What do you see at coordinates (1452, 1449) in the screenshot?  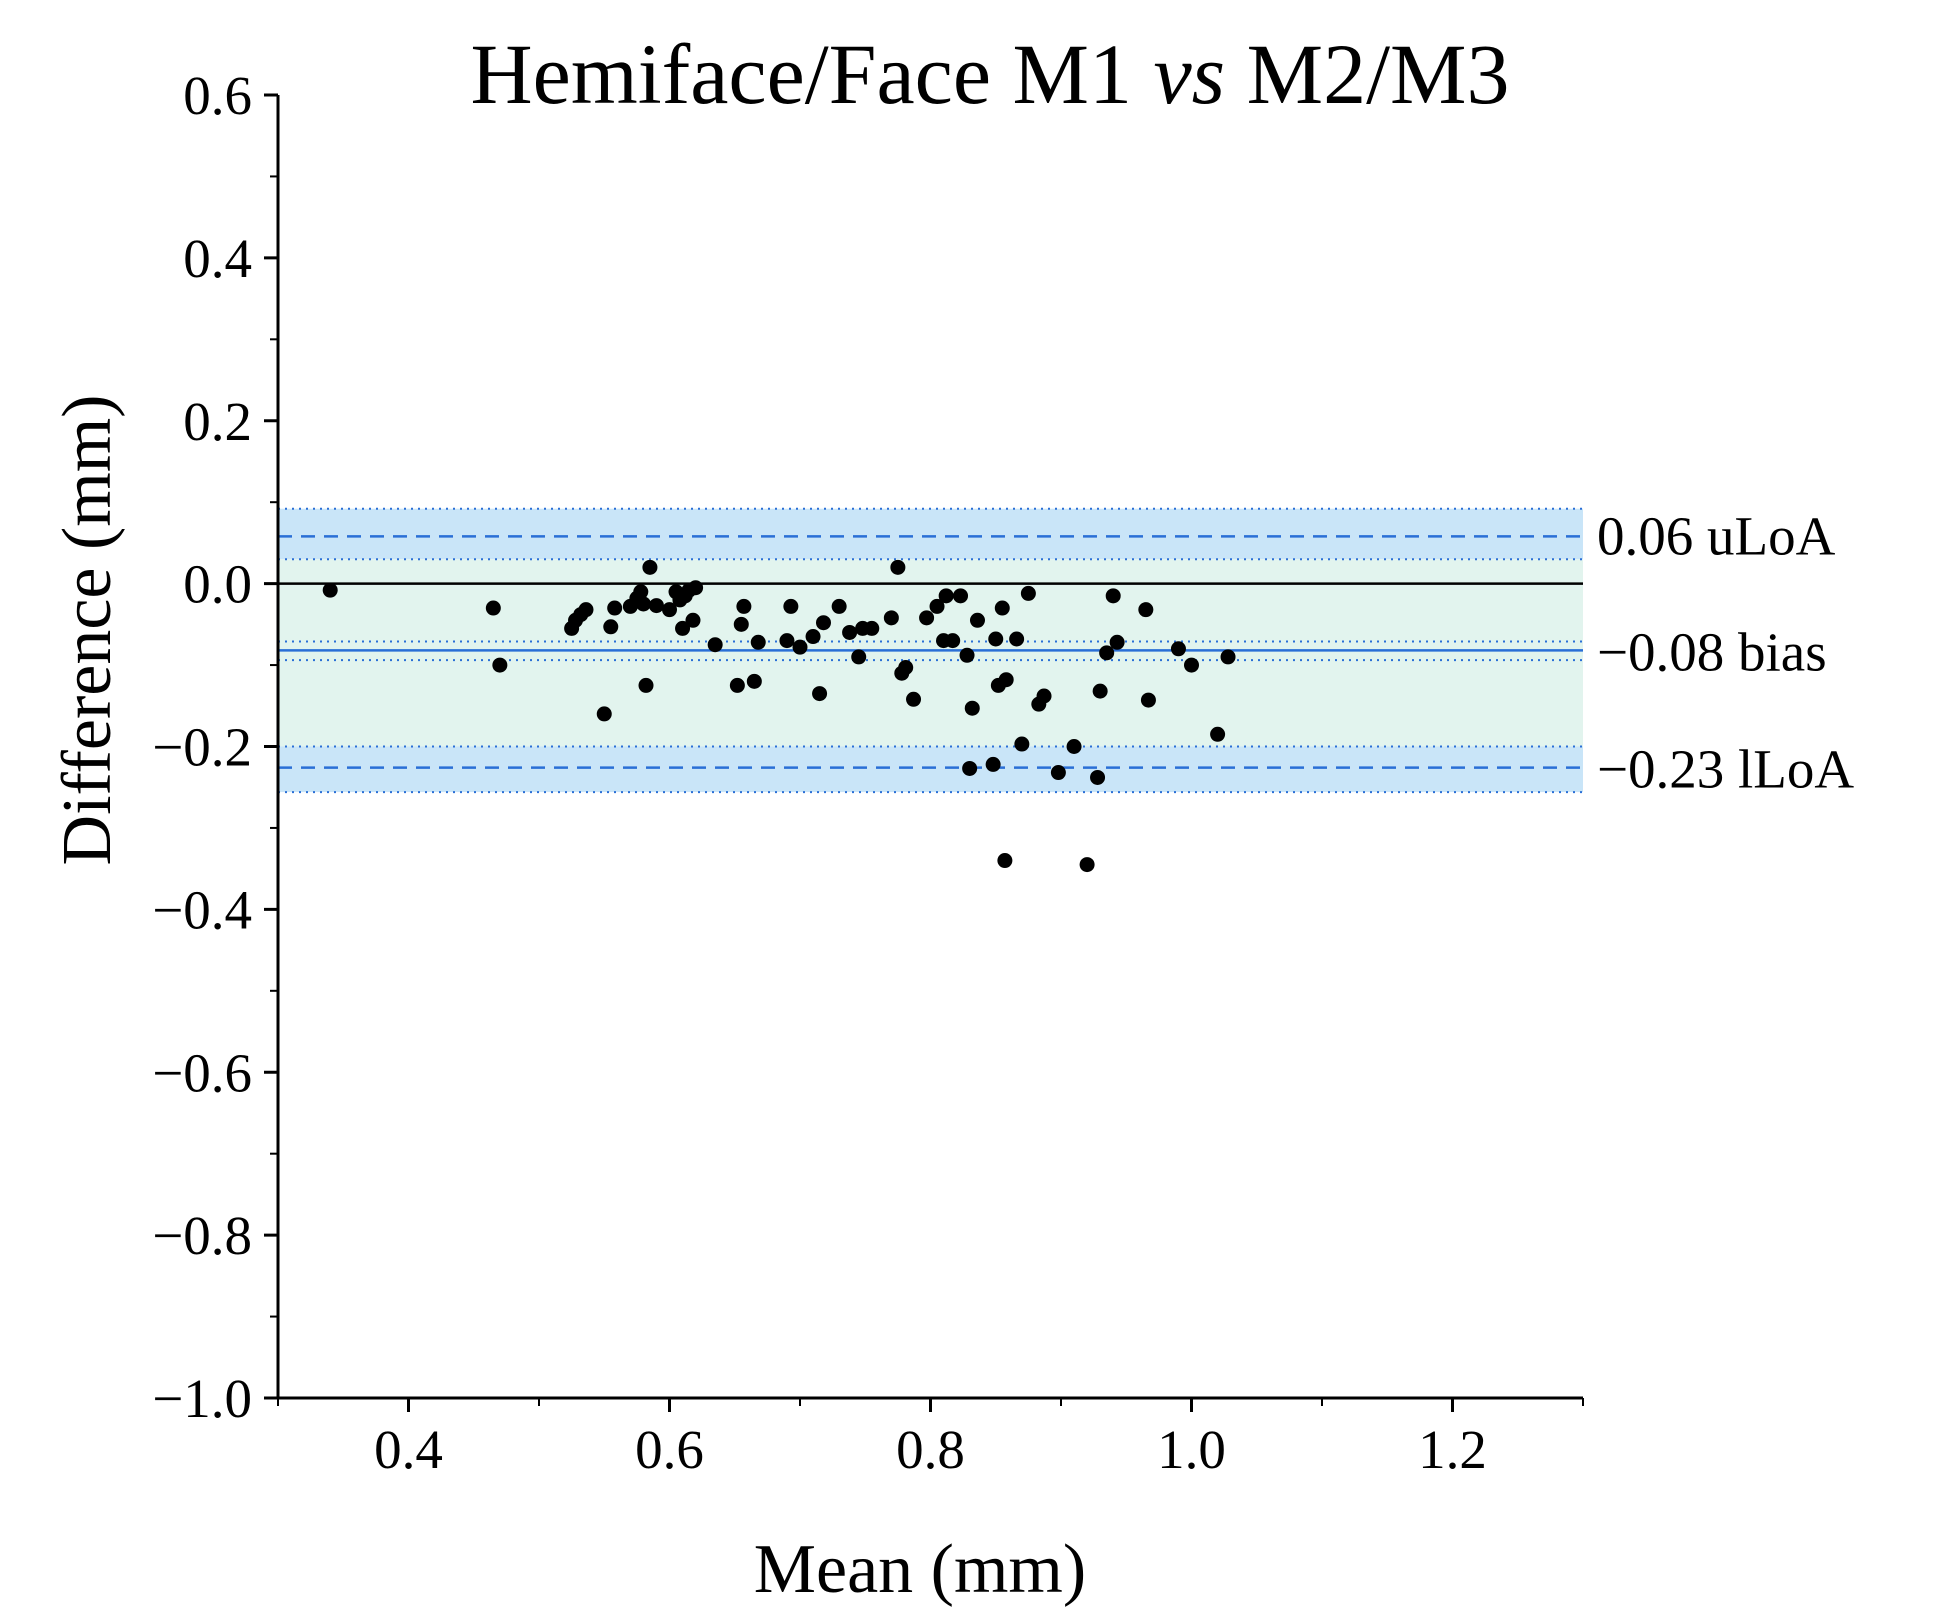 I see `x-tick-label: 1.2` at bounding box center [1452, 1449].